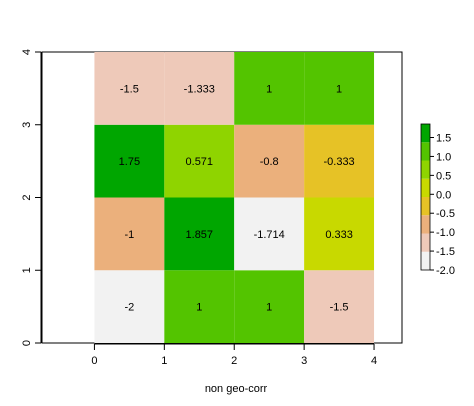 The height and width of the screenshot is (406, 474). Describe the element at coordinates (236, 389) in the screenshot. I see `x-axis-label: non geo-corr` at that location.